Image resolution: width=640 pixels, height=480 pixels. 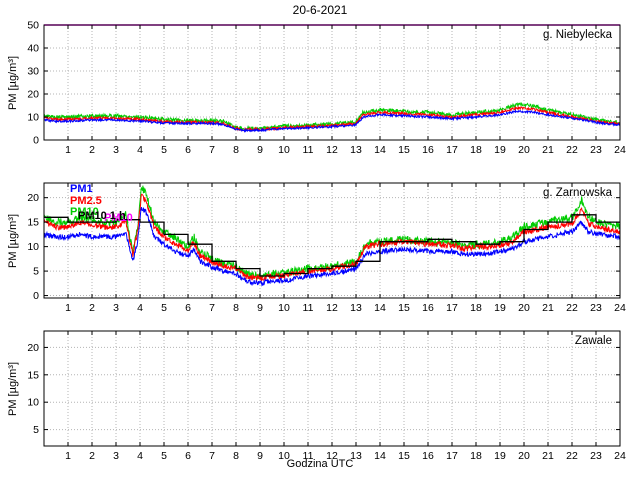 I want to click on station-label-niebylecka: g. Niebylecka, so click(x=577, y=35).